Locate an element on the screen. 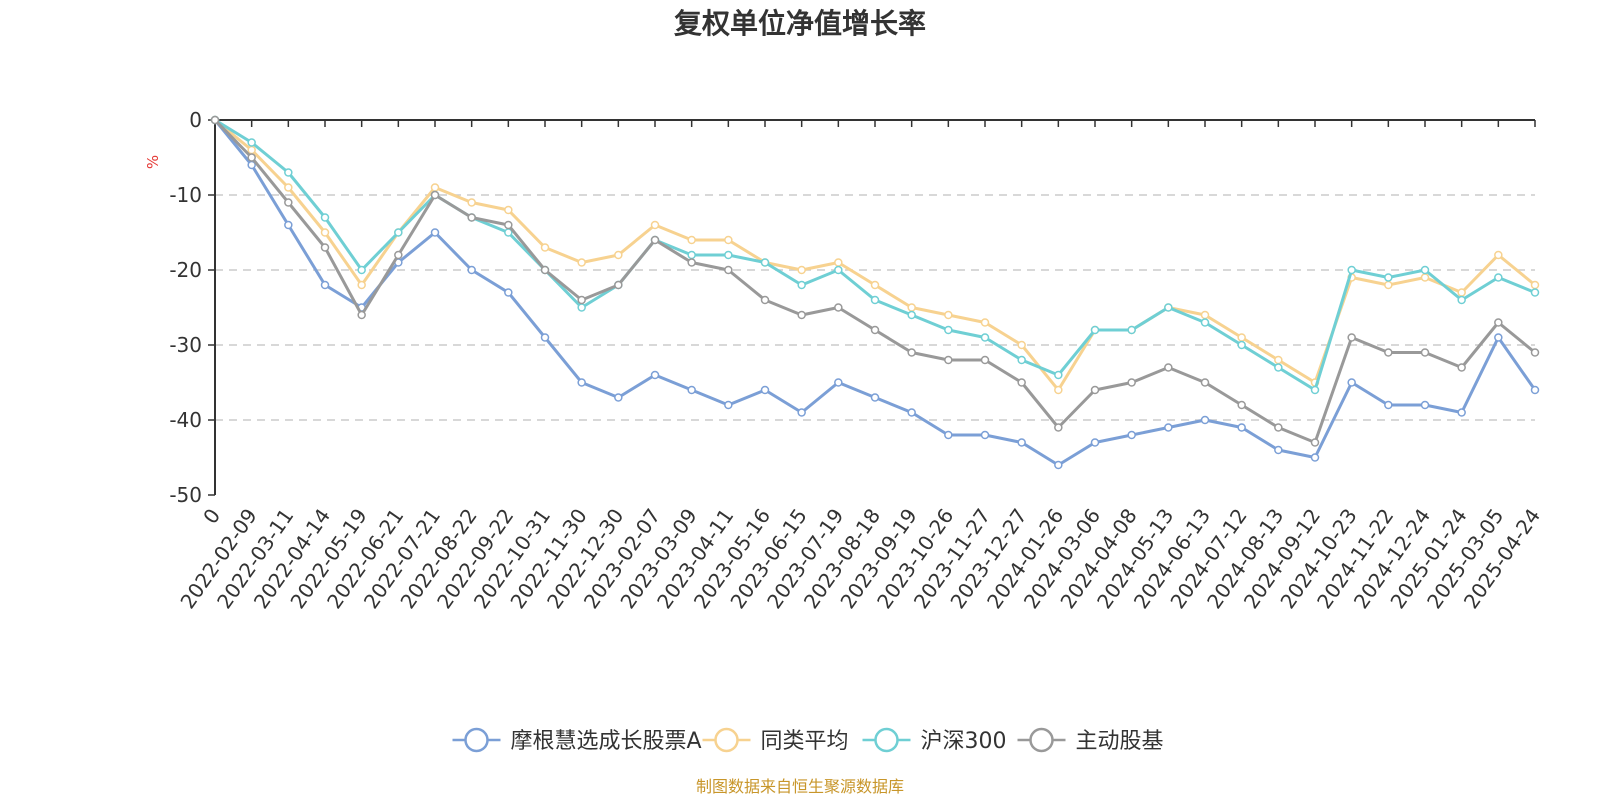 The width and height of the screenshot is (1600, 800). y-tick-label: -10 is located at coordinates (185, 195).